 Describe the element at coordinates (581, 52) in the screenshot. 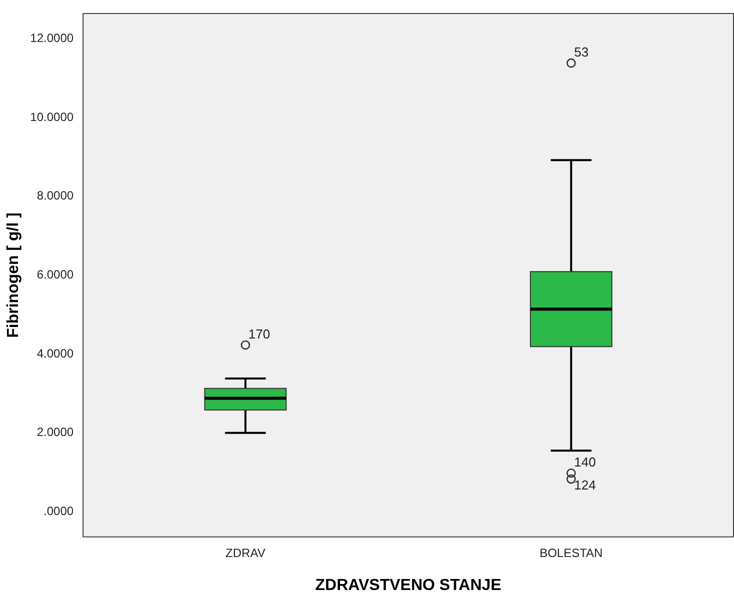

I see `annotation: 53` at that location.